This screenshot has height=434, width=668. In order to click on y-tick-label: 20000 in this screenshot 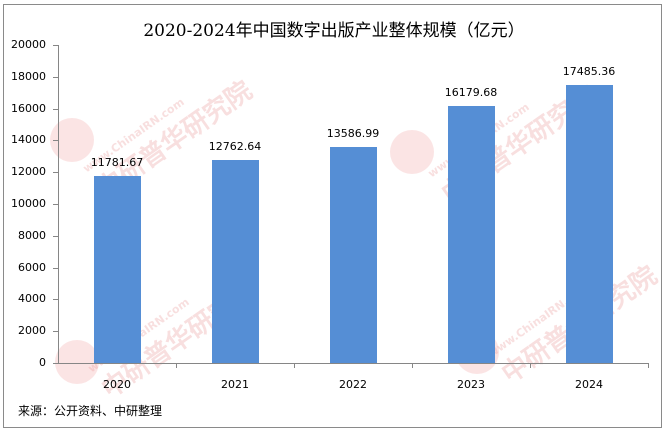, I will do `click(28, 44)`.